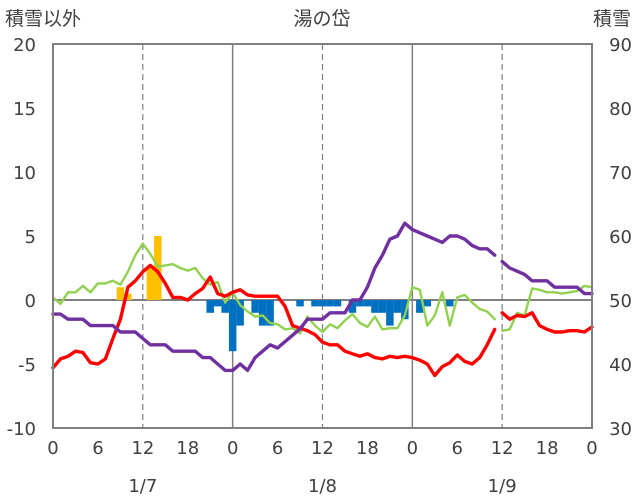  What do you see at coordinates (620, 237) in the screenshot?
I see `y-tick-label-right: 60` at bounding box center [620, 237].